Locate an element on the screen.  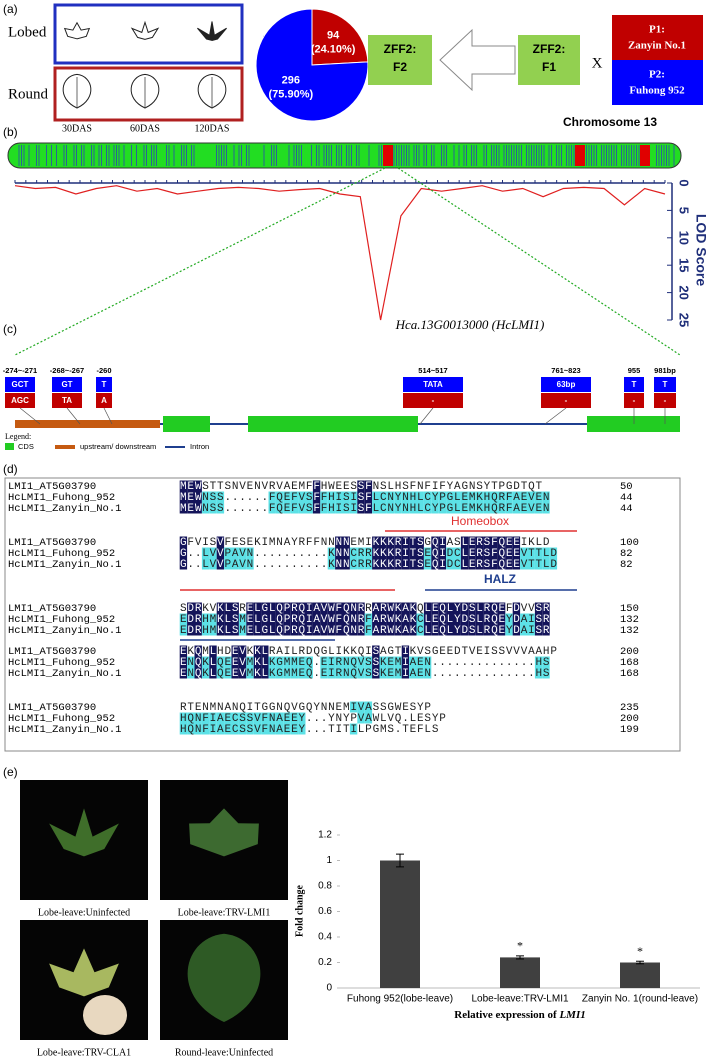
x-tick-label: Fuhong 952(lobe-leave) is located at coordinates (400, 999).